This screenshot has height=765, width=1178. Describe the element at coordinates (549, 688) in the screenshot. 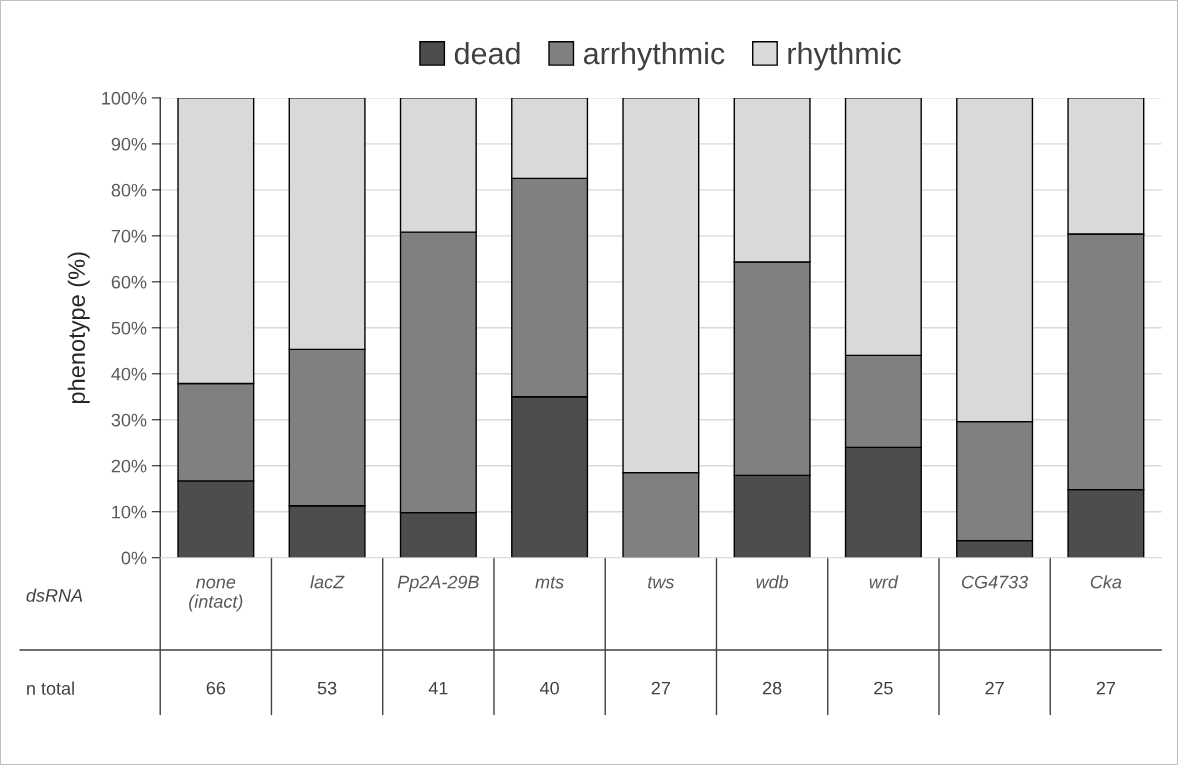

I see `text: 40` at that location.